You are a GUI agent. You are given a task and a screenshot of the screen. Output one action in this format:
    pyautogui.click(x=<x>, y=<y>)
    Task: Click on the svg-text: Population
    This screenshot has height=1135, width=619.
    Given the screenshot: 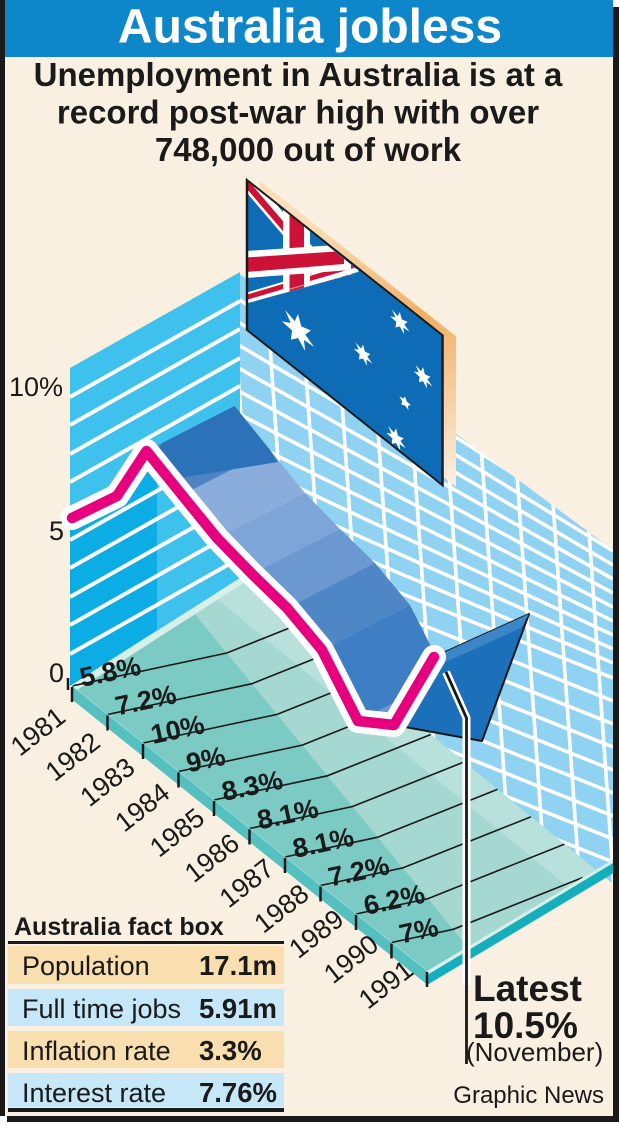 What is the action you would take?
    pyautogui.click(x=86, y=966)
    